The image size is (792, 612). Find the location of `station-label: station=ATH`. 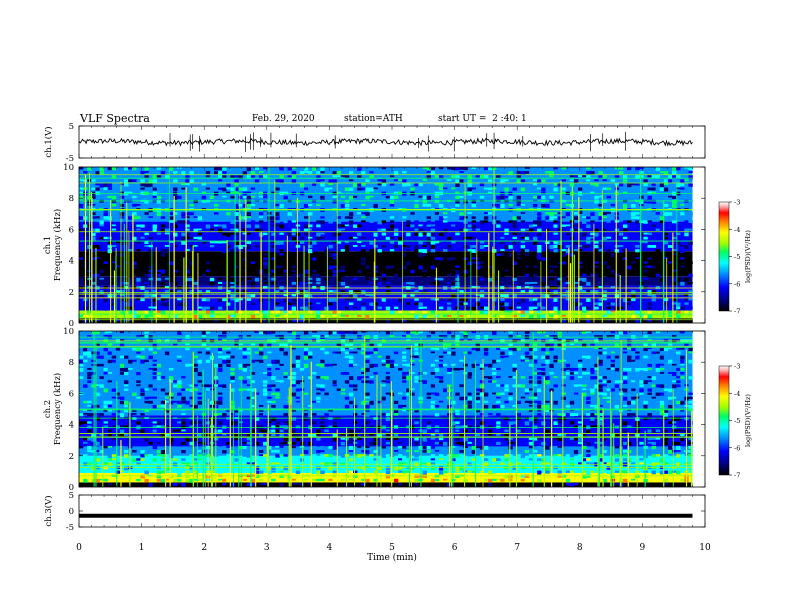

station-label: station=ATH is located at coordinates (373, 119).